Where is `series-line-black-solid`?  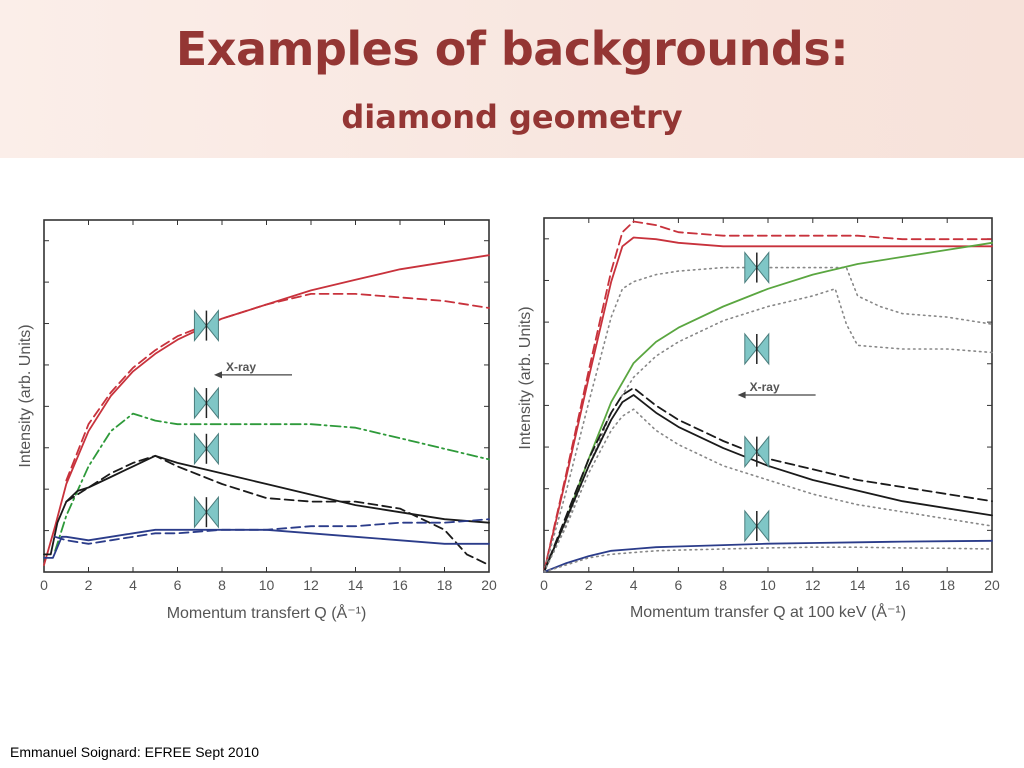
series-line-black-solid is located at coordinates (768, 483).